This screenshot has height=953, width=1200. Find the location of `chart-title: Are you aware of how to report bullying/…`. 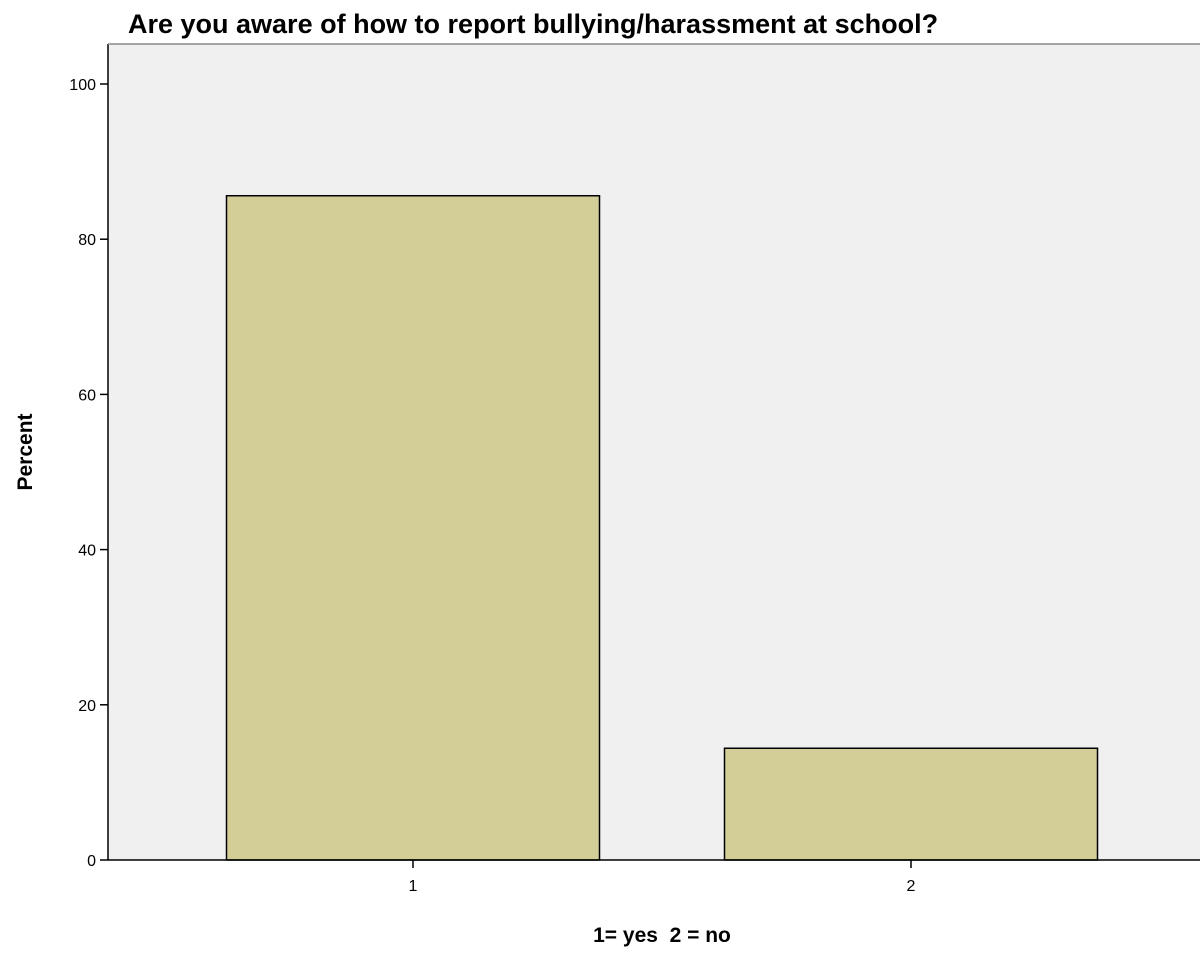

chart-title: Are you aware of how to report bullying/… is located at coordinates (533, 24).